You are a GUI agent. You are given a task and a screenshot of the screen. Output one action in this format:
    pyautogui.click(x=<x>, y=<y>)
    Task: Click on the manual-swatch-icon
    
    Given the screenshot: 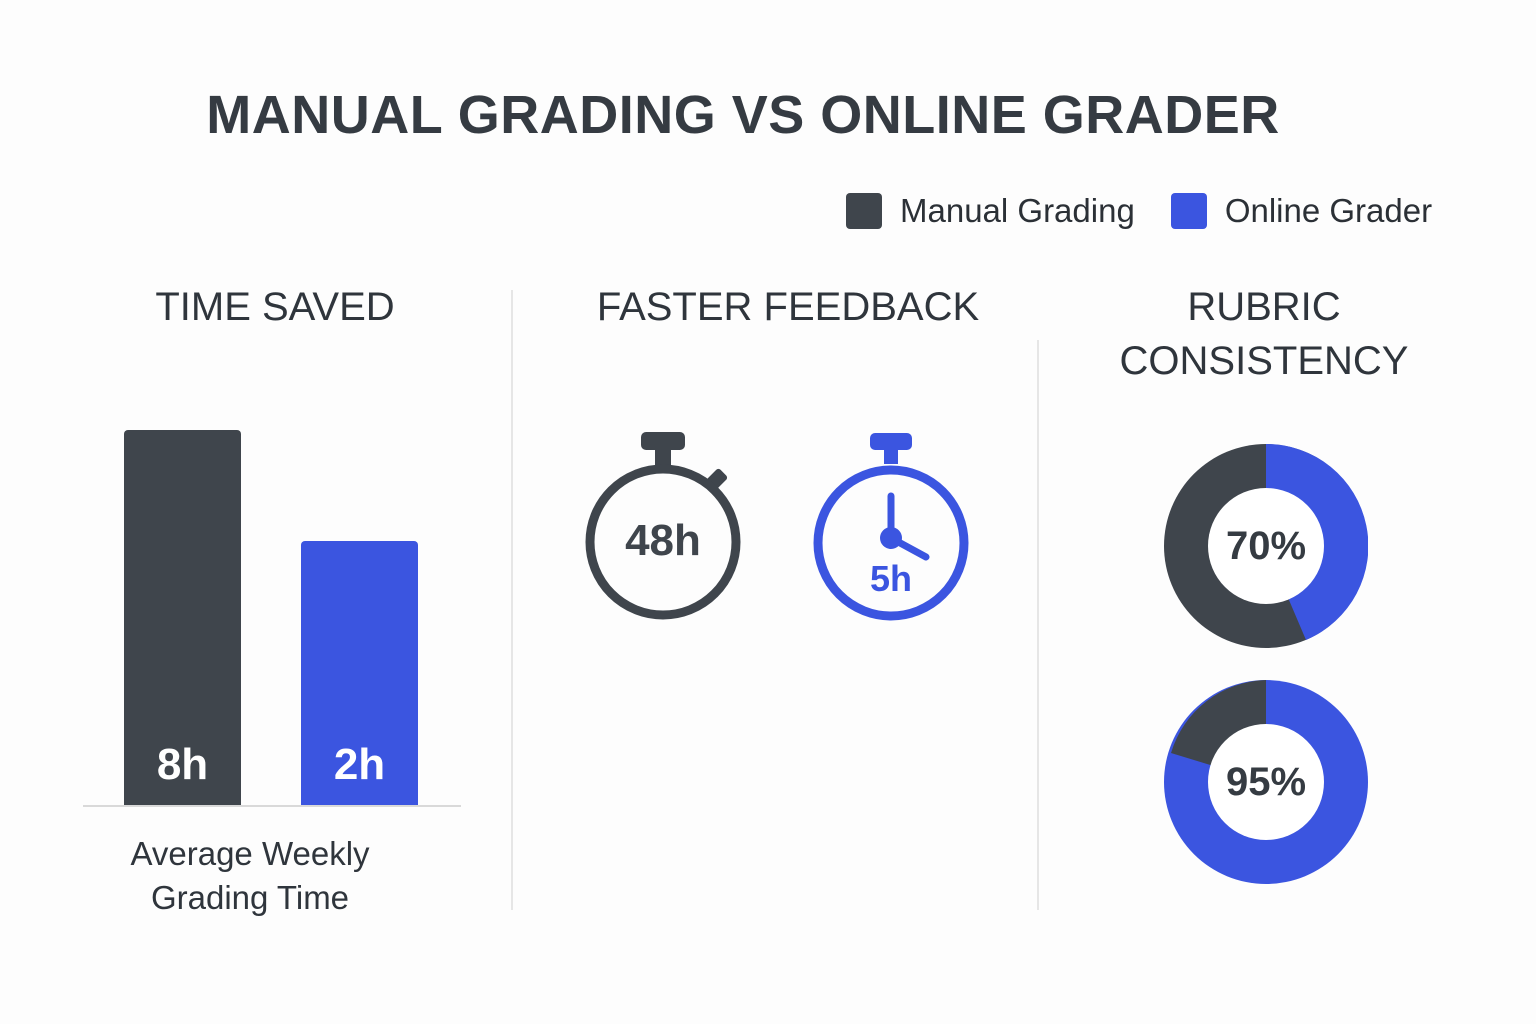 What is the action you would take?
    pyautogui.click(x=864, y=211)
    